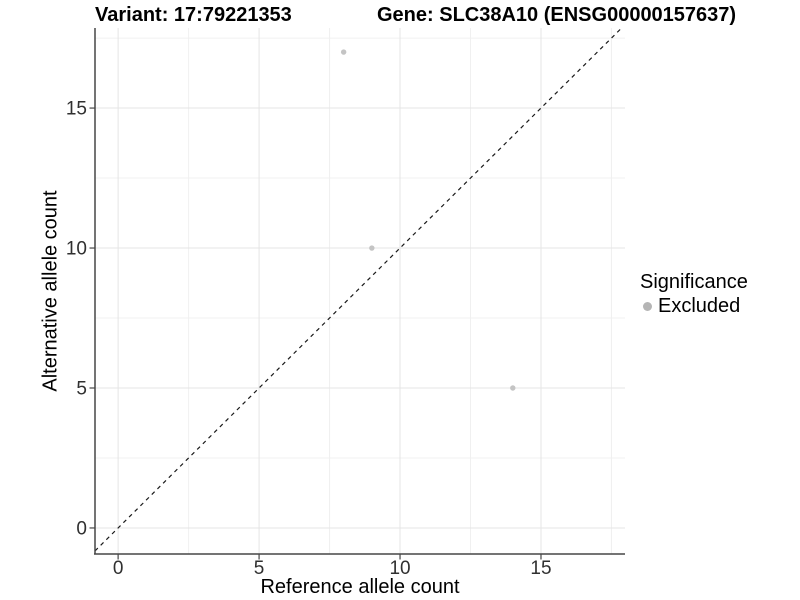 The width and height of the screenshot is (800, 600). What do you see at coordinates (557, 15) in the screenshot?
I see `plot-title-gene: Gene: SLC38A10 (ENSG00000157637)` at bounding box center [557, 15].